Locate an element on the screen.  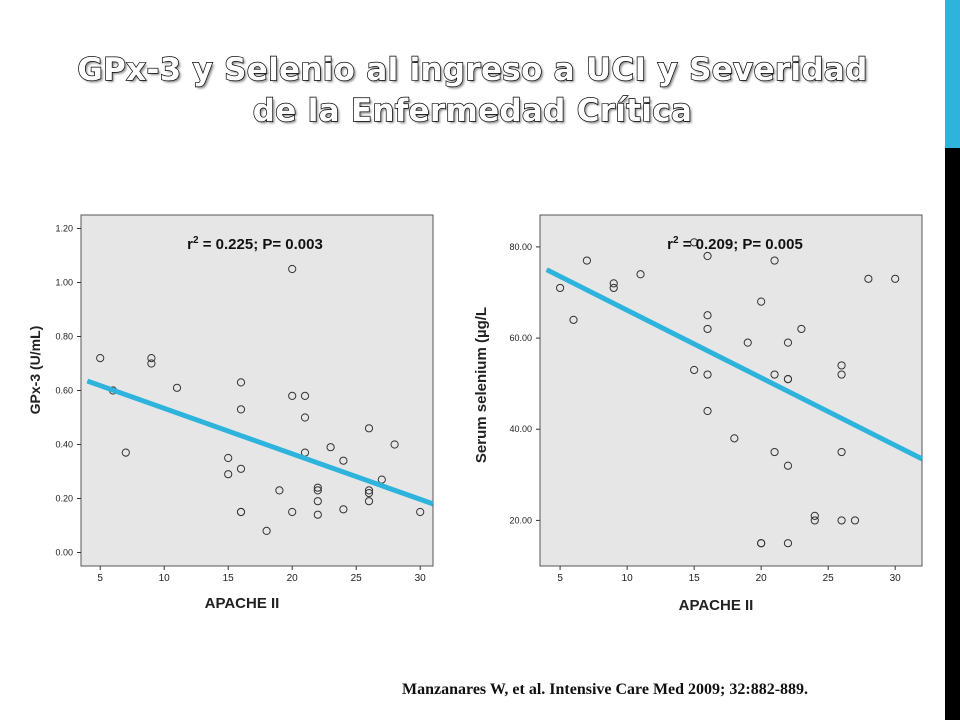
y-tick-label: 80.00 is located at coordinates (520, 247).